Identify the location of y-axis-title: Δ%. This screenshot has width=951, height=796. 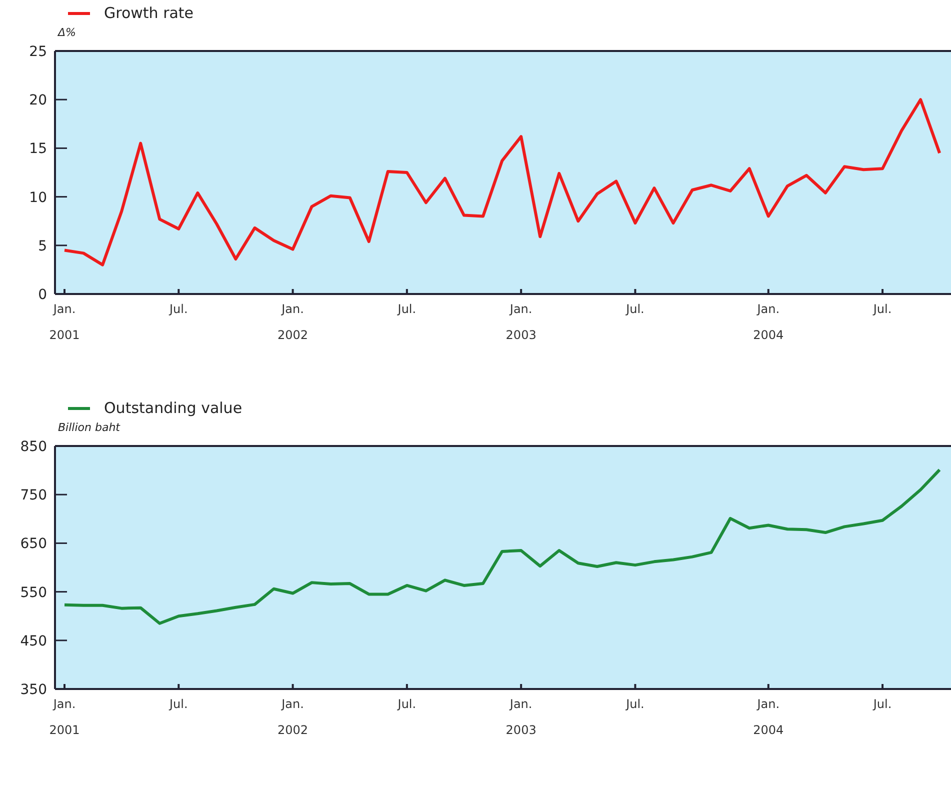
(66, 33).